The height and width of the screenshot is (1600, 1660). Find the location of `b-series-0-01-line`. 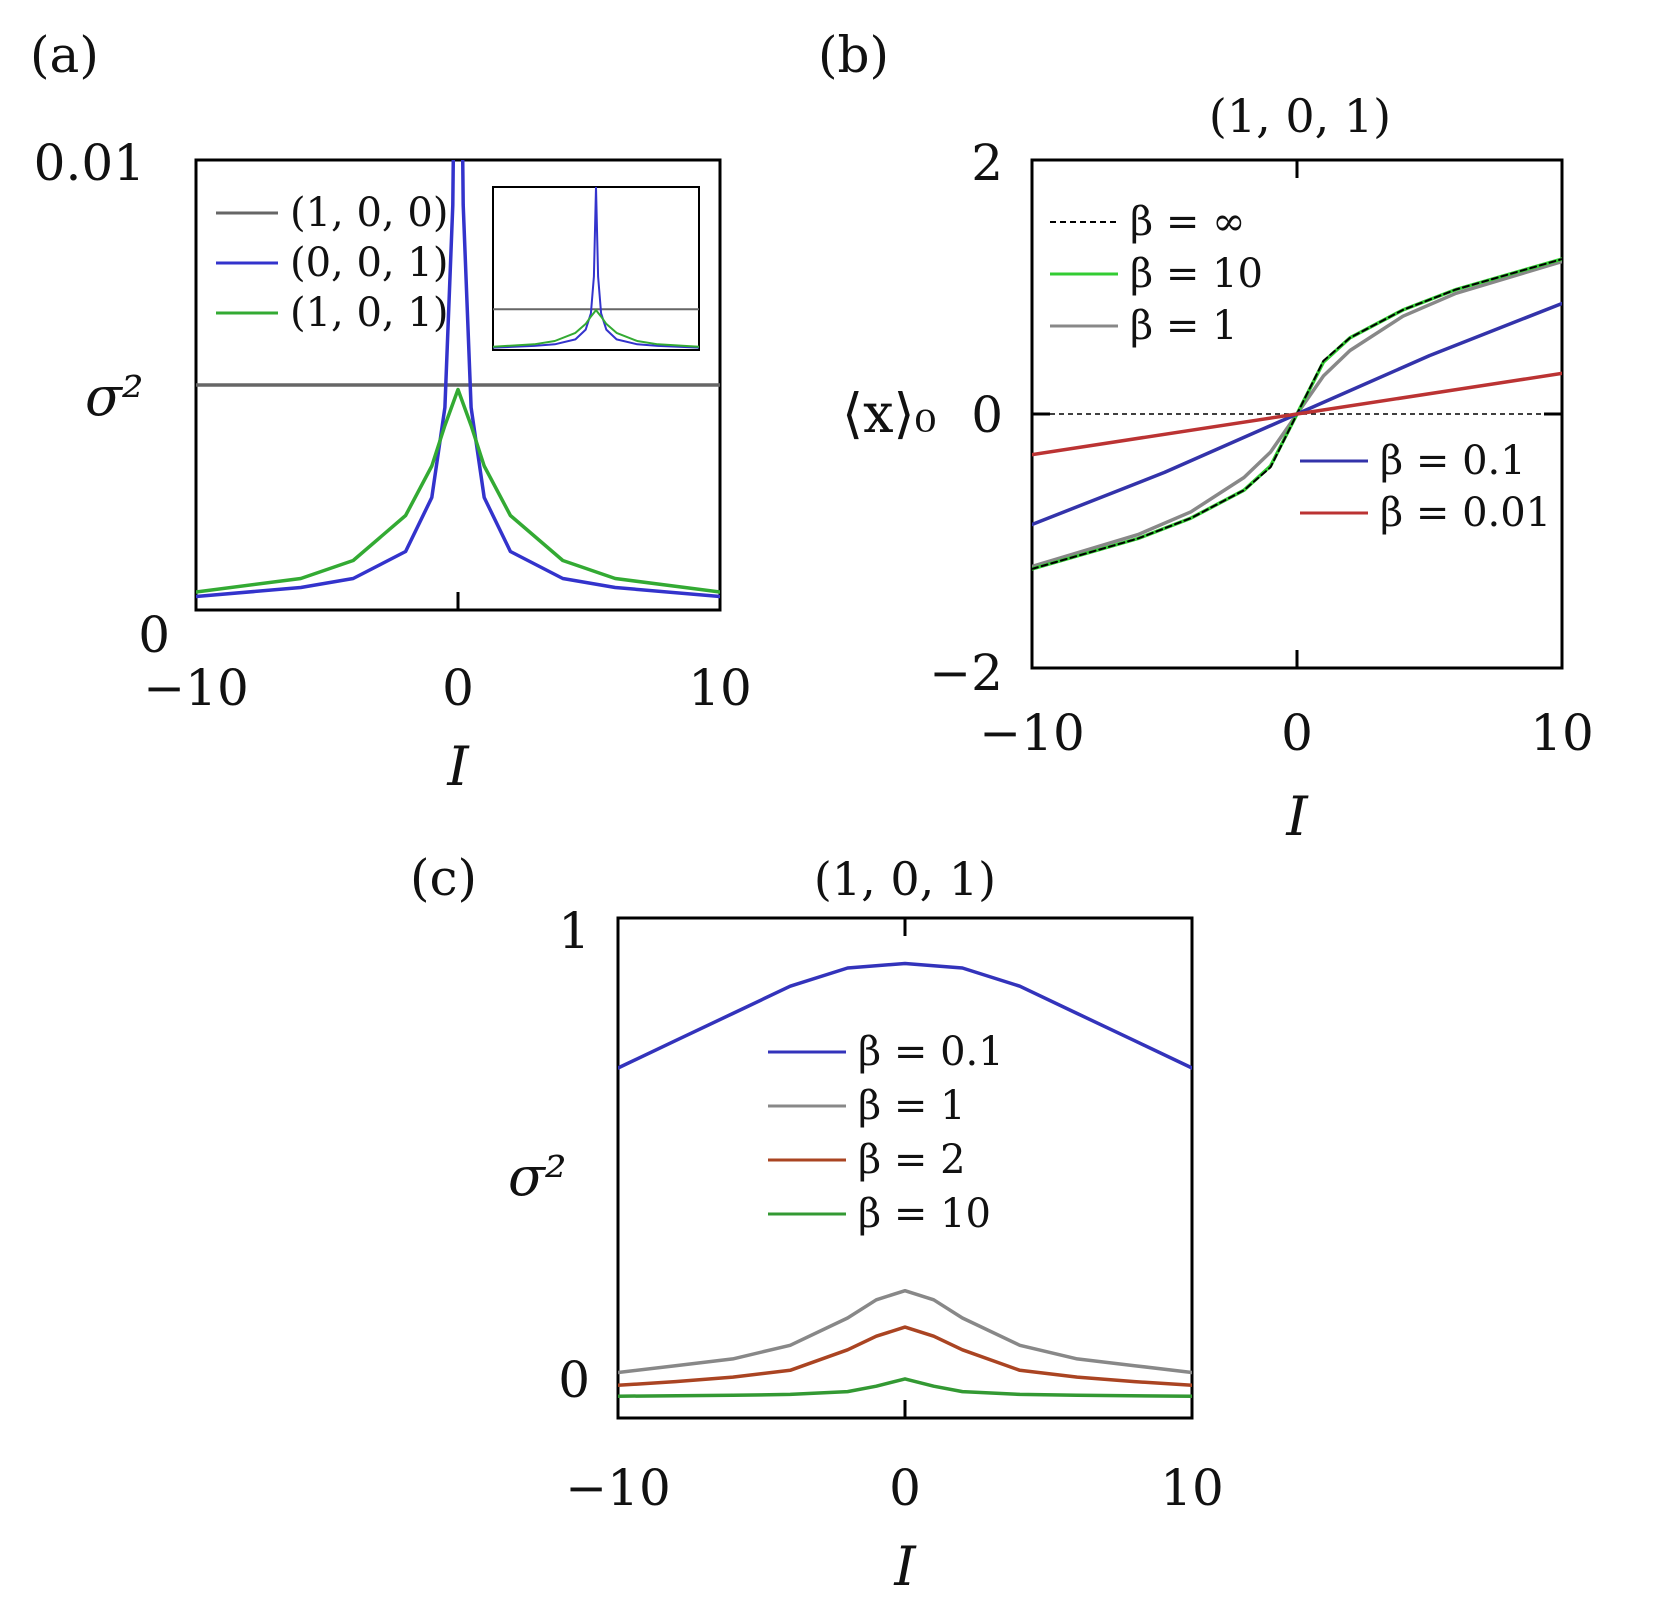

b-series-0-01-line is located at coordinates (1297, 414).